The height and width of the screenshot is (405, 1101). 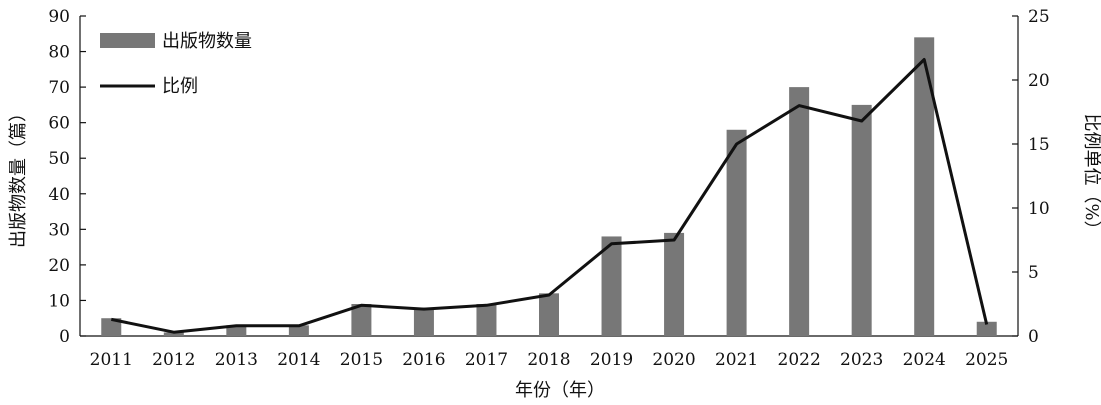 I want to click on y-axis-title: 出版物数量（篇）, so click(x=18, y=176).